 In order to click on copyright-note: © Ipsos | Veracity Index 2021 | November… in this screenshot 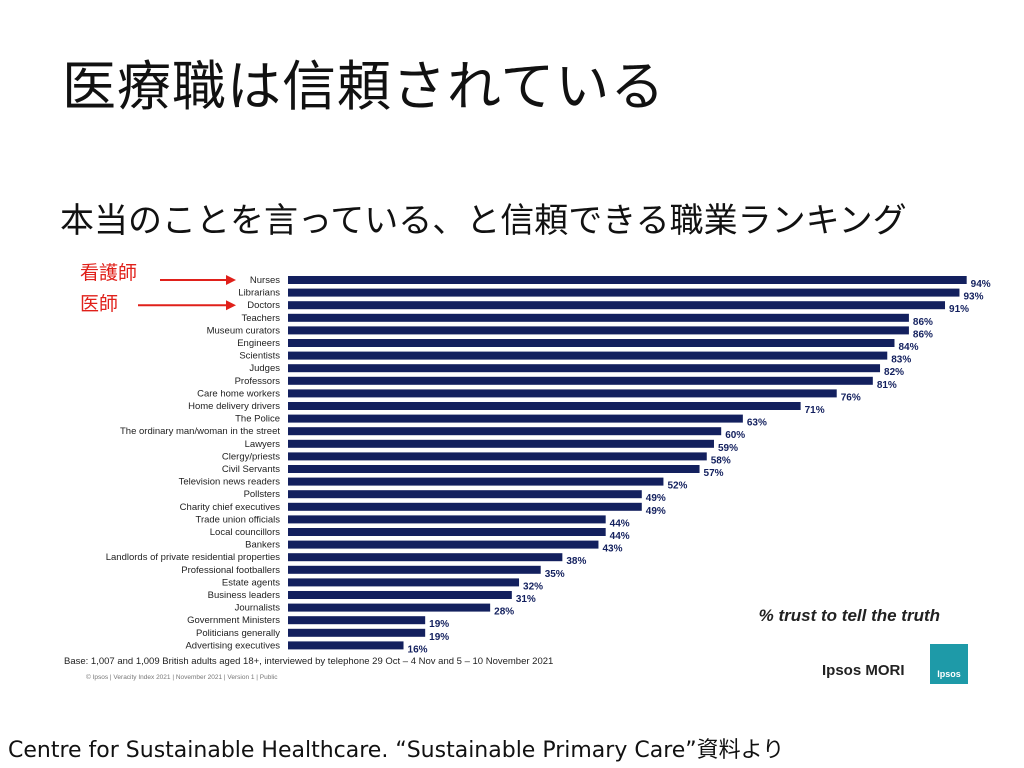, I will do `click(182, 677)`.